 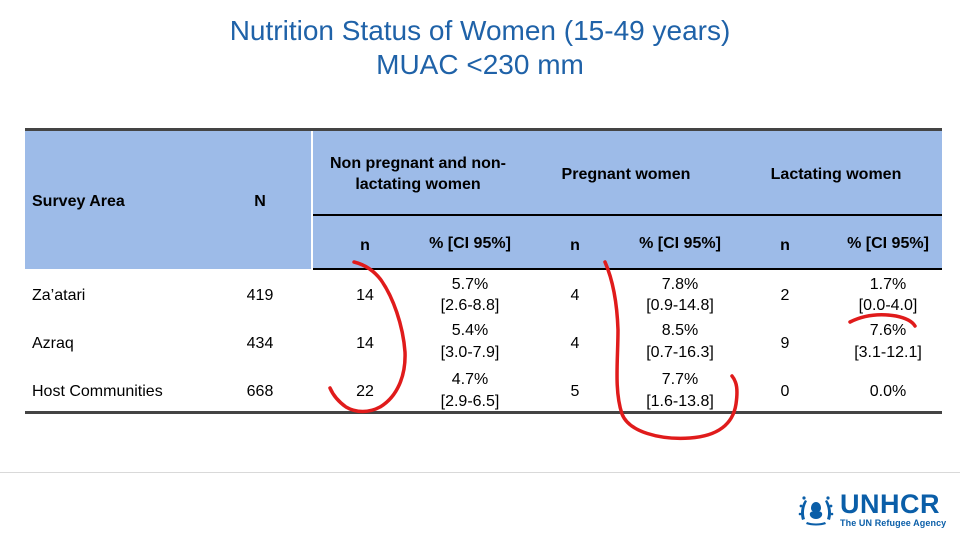 What do you see at coordinates (78, 201) in the screenshot?
I see `header-survey-area: Survey Area` at bounding box center [78, 201].